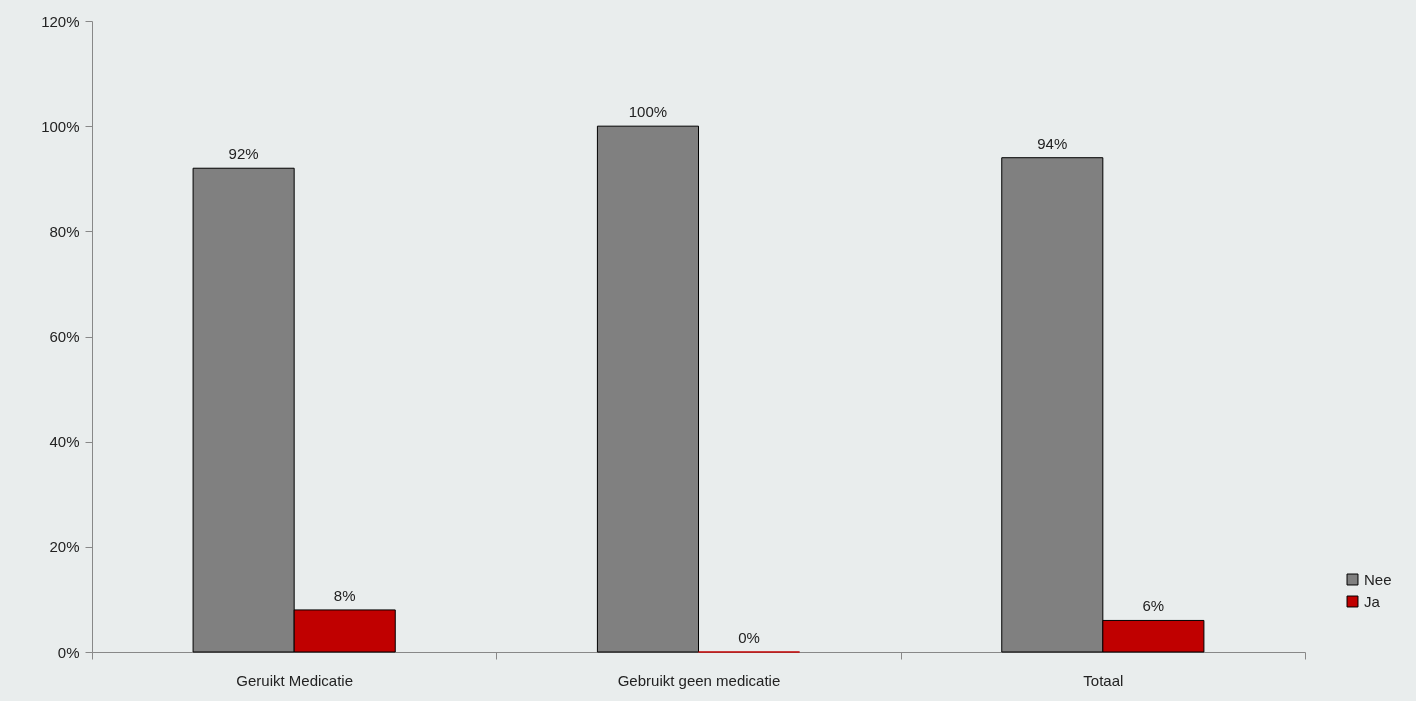 This screenshot has width=1416, height=701. What do you see at coordinates (64, 231) in the screenshot?
I see `y-tick-label: 80%` at bounding box center [64, 231].